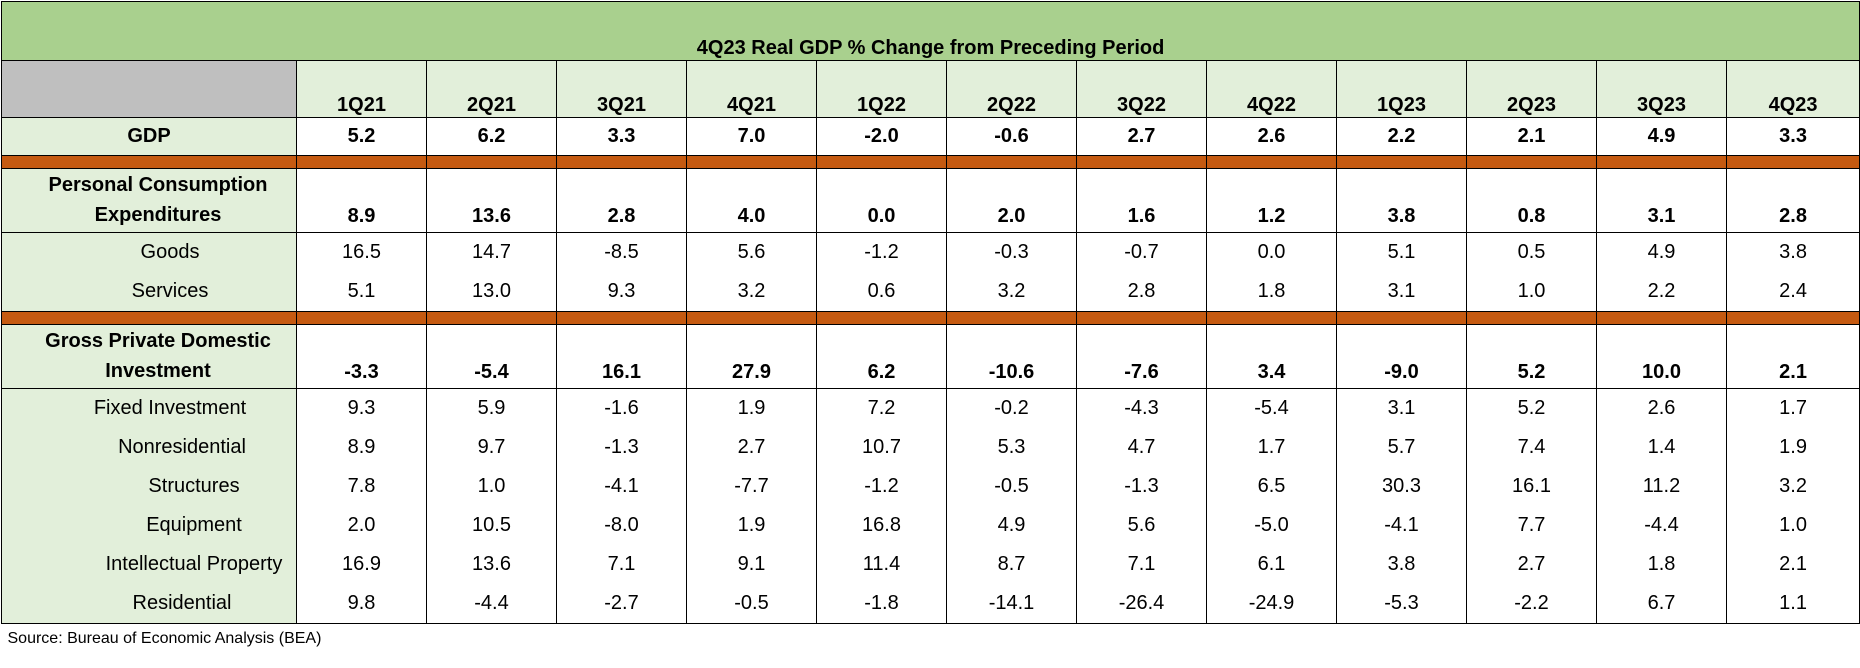 The height and width of the screenshot is (668, 1860). Describe the element at coordinates (1531, 564) in the screenshot. I see `intellectual-property-value: 2.7` at that location.